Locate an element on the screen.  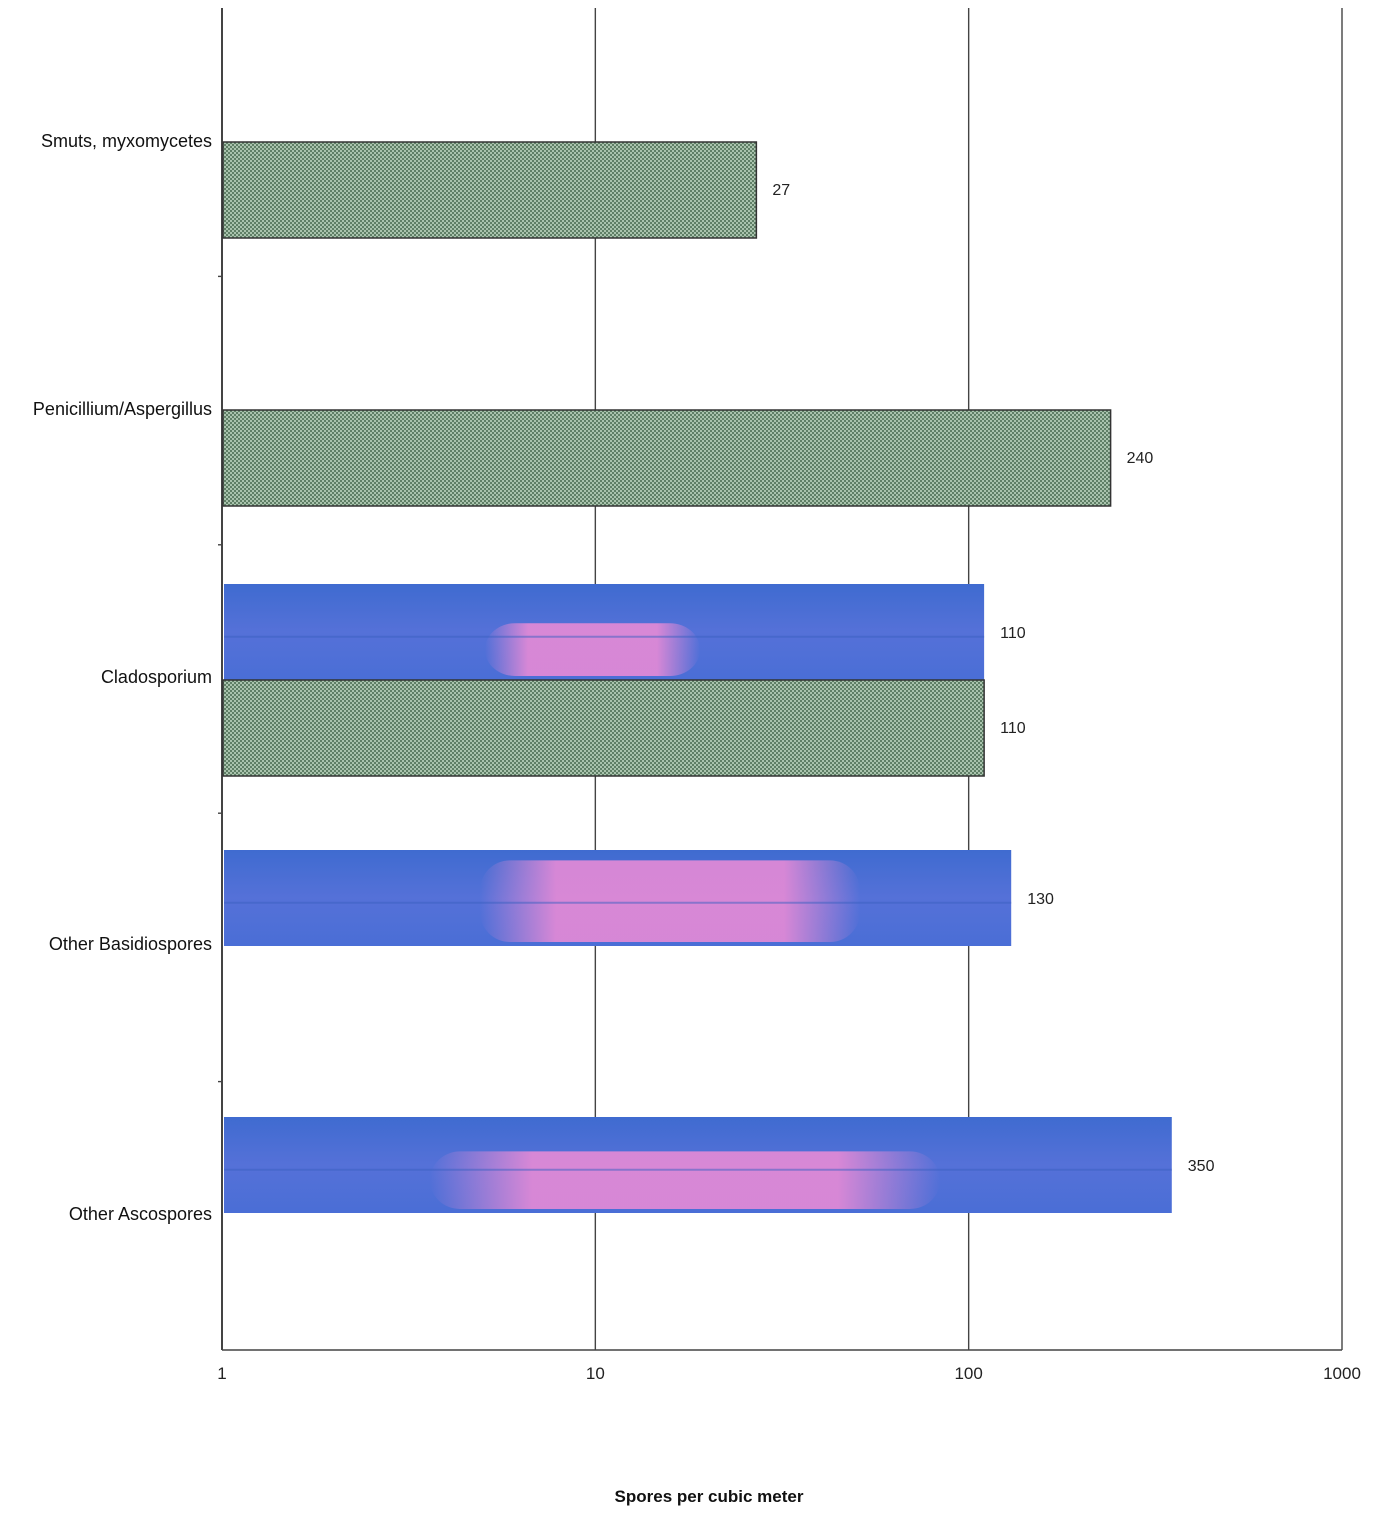
category-label: Cladosporium is located at coordinates (156, 677).